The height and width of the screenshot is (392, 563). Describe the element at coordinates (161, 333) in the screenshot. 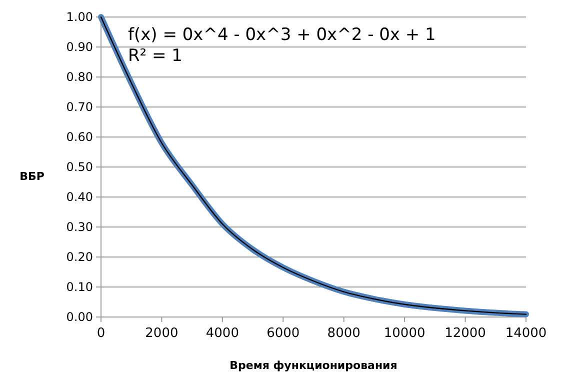

I see `x-tick-label: 2000` at that location.